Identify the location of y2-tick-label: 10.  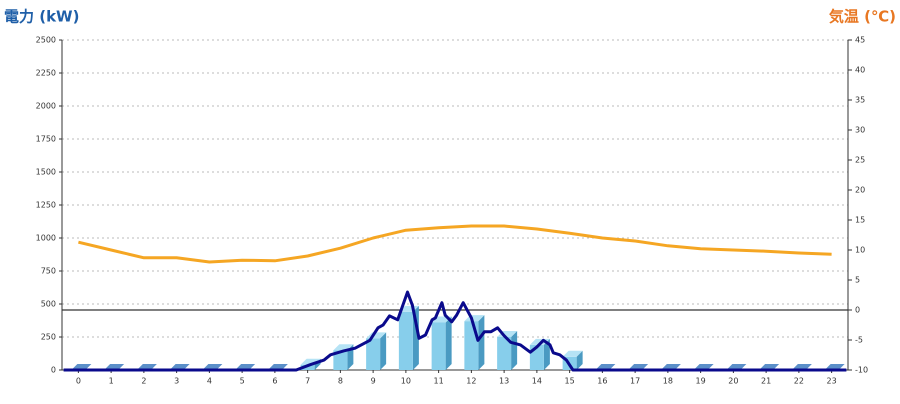
(860, 250).